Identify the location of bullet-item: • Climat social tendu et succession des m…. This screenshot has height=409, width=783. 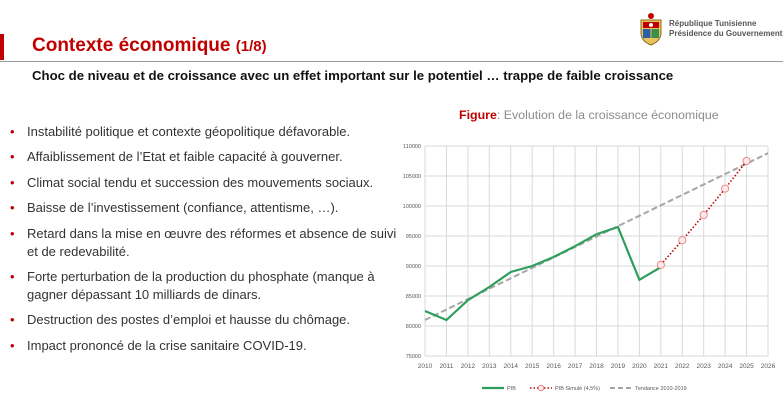
(192, 182).